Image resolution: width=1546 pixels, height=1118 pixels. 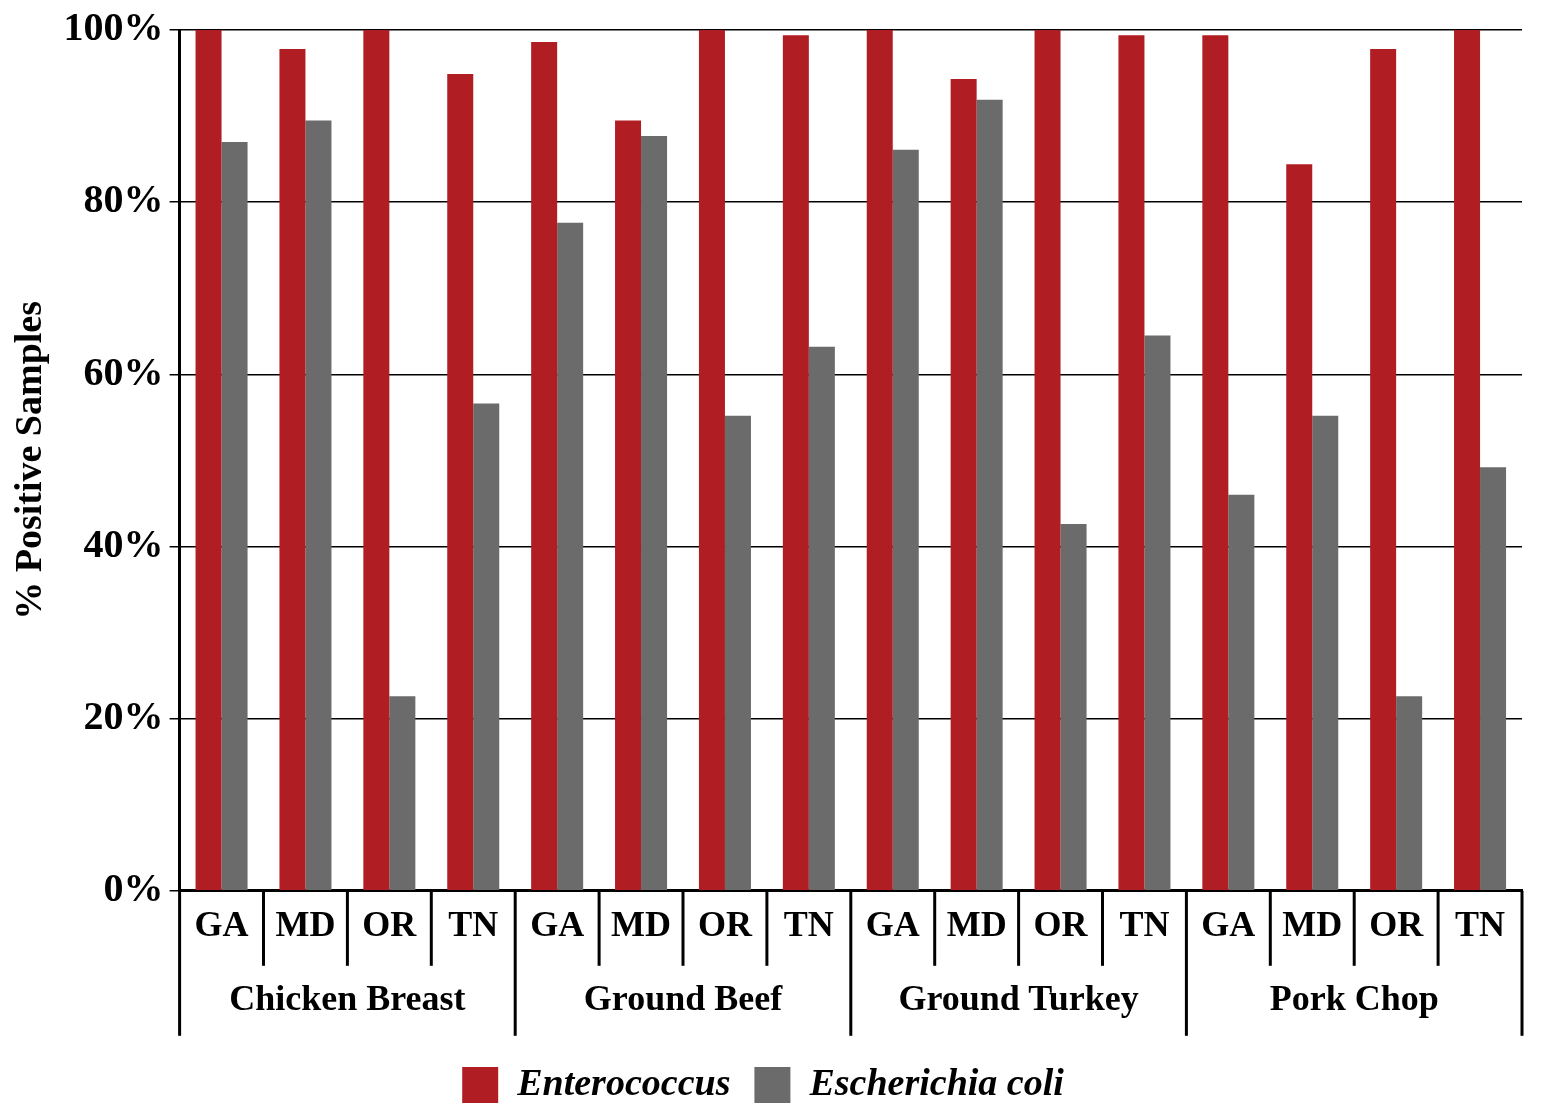 I want to click on text: Chicken Breast, so click(x=347, y=998).